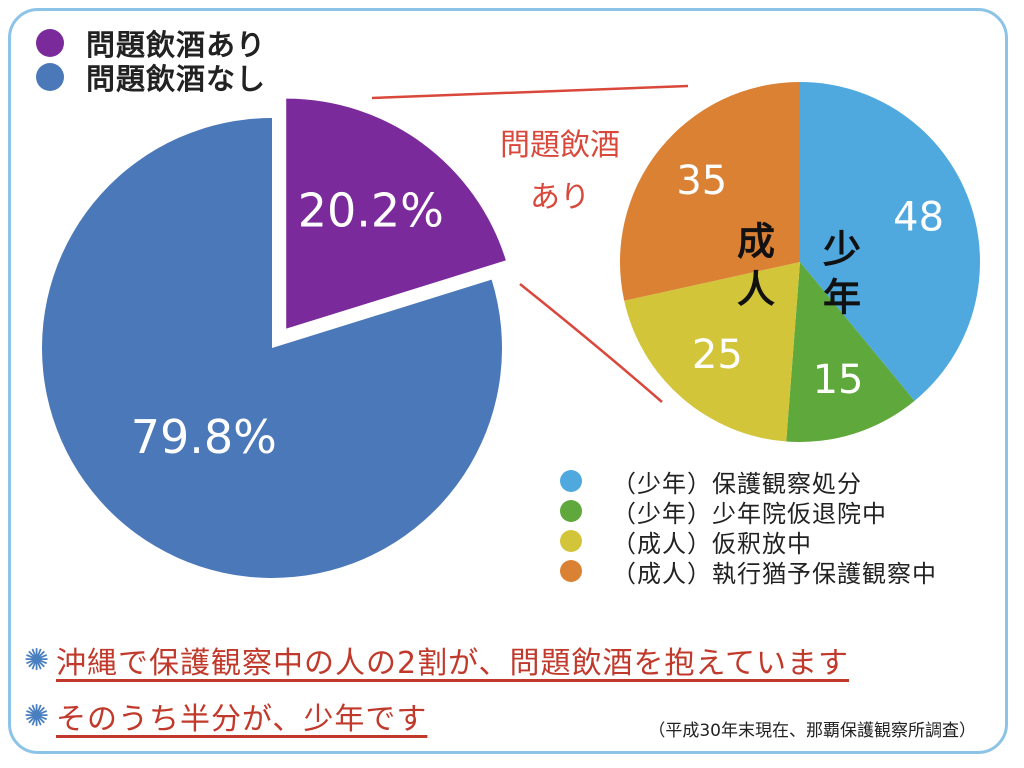 The image size is (1024, 768). I want to click on legend-item: （成人）仮釈放中, so click(748, 542).